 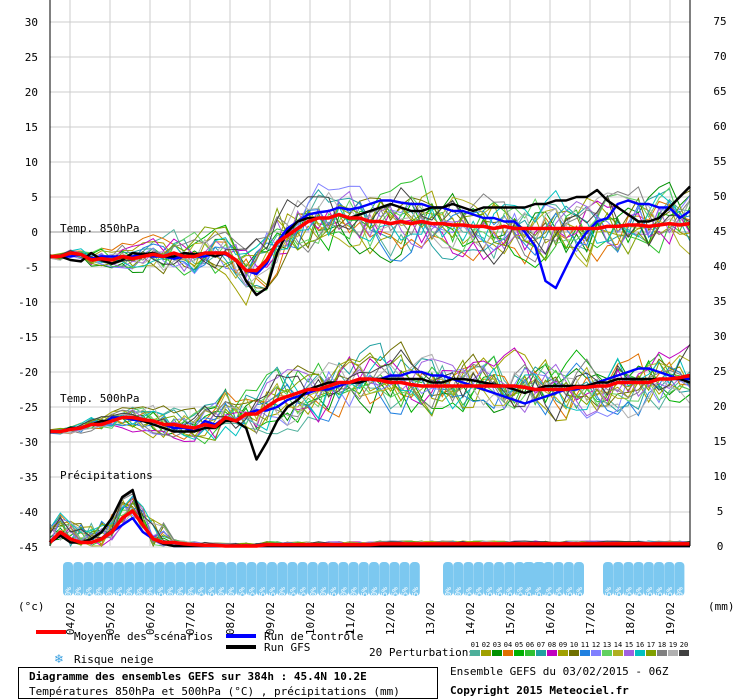 I want to click on left-tick-label: 5, so click(x=34, y=197).